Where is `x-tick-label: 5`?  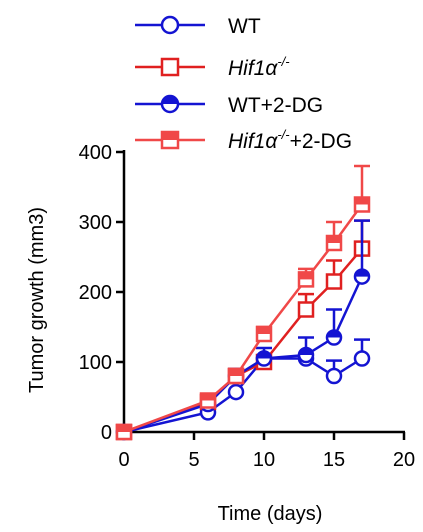
x-tick-label: 5 is located at coordinates (193, 460).